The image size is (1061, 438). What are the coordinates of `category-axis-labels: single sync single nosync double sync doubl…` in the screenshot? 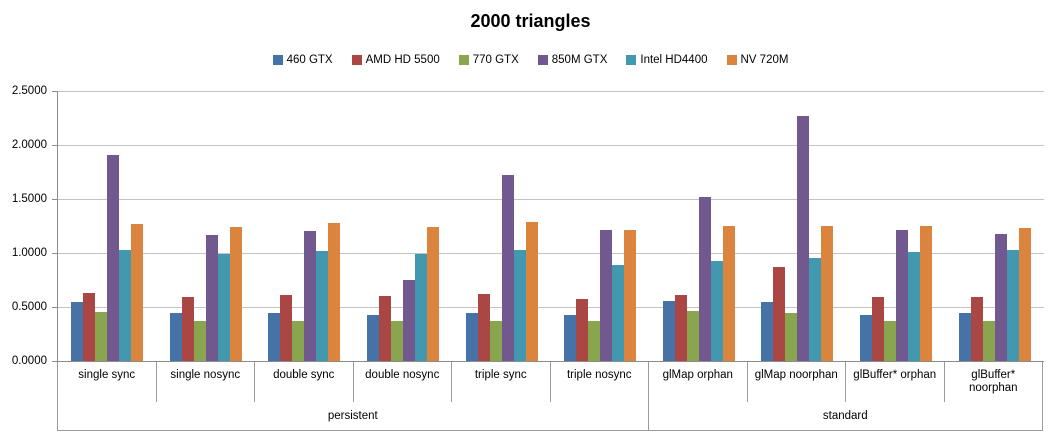 It's located at (550, 382).